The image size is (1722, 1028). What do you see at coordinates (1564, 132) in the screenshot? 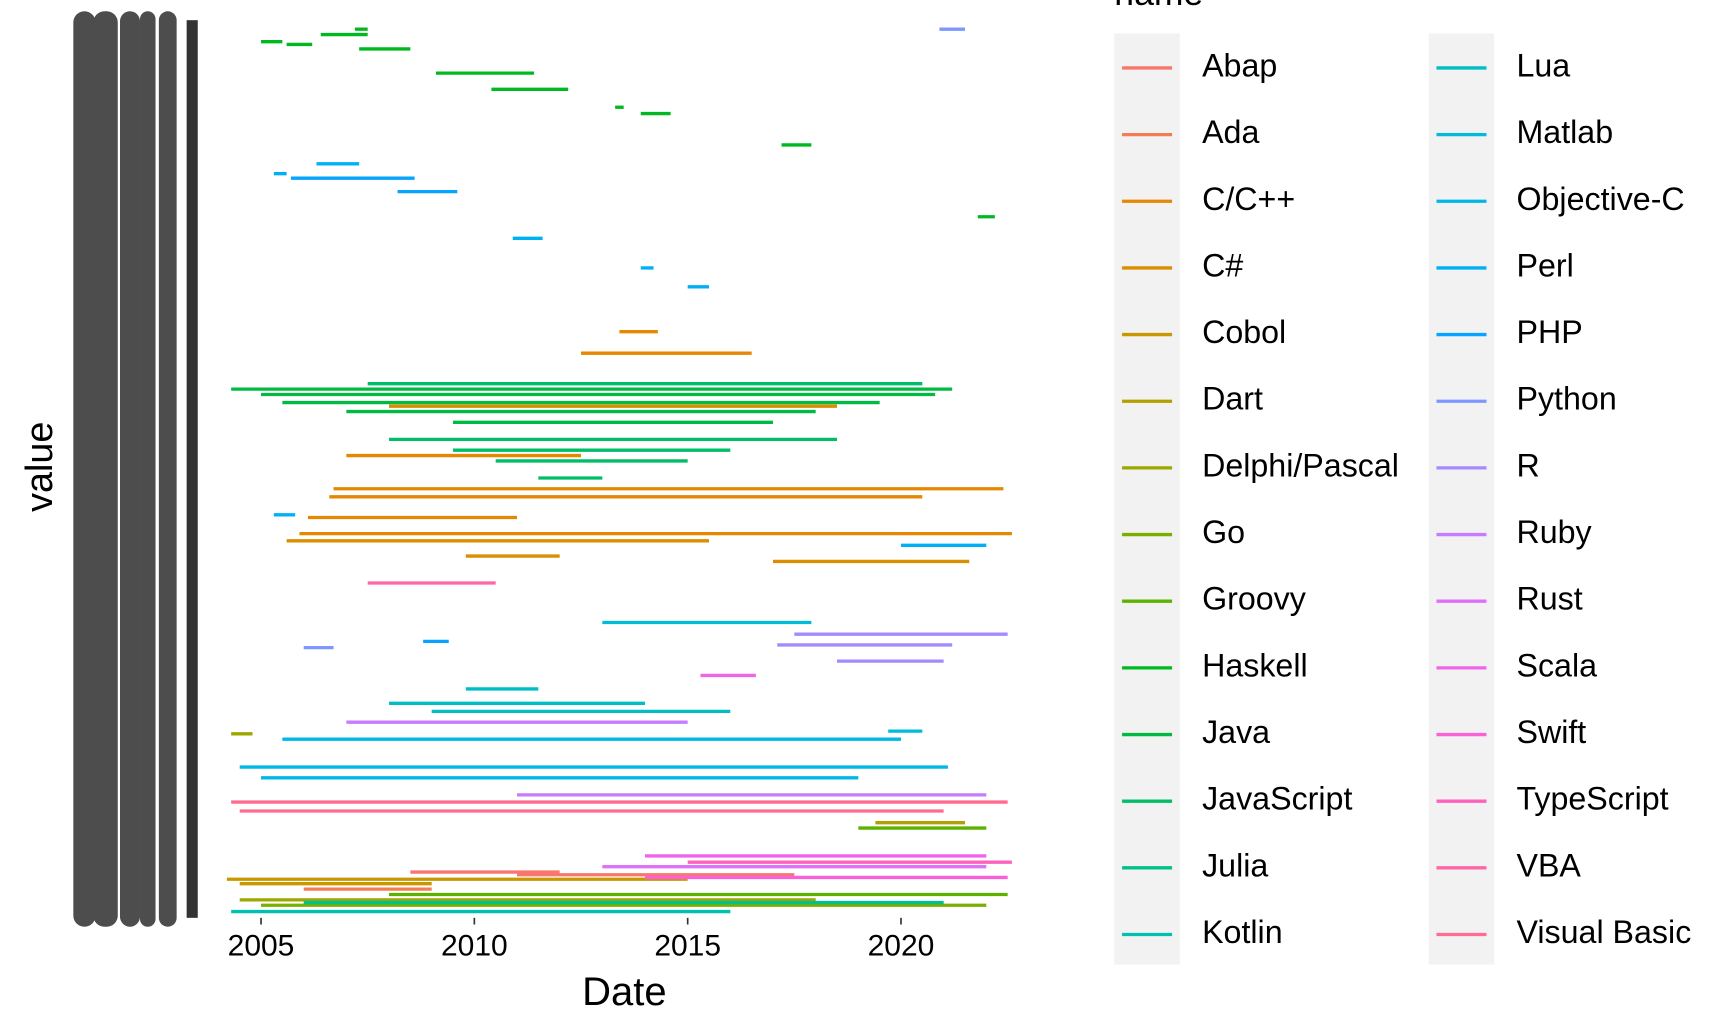
I see `legend-label: Matlab` at bounding box center [1564, 132].